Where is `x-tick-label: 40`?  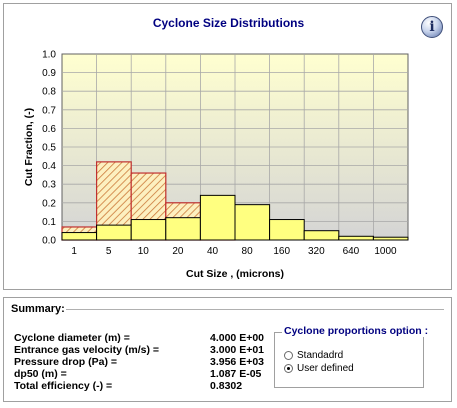
x-tick-label: 40 is located at coordinates (213, 251).